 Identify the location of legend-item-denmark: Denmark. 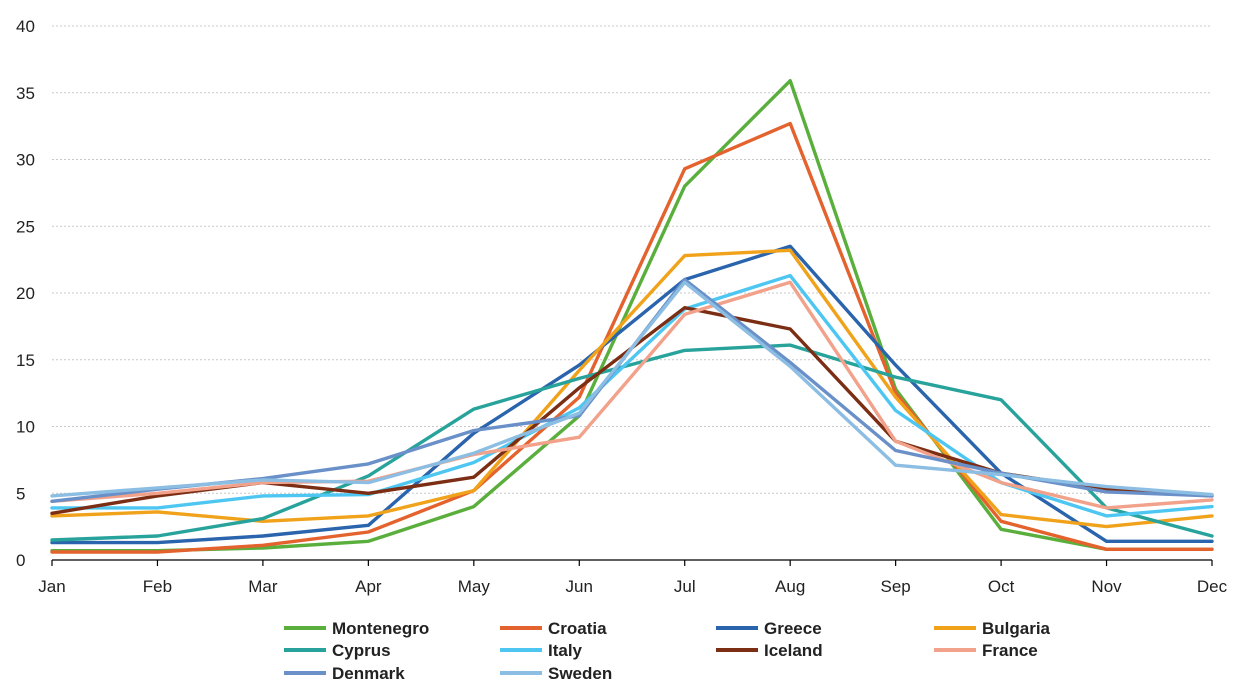
(344, 673).